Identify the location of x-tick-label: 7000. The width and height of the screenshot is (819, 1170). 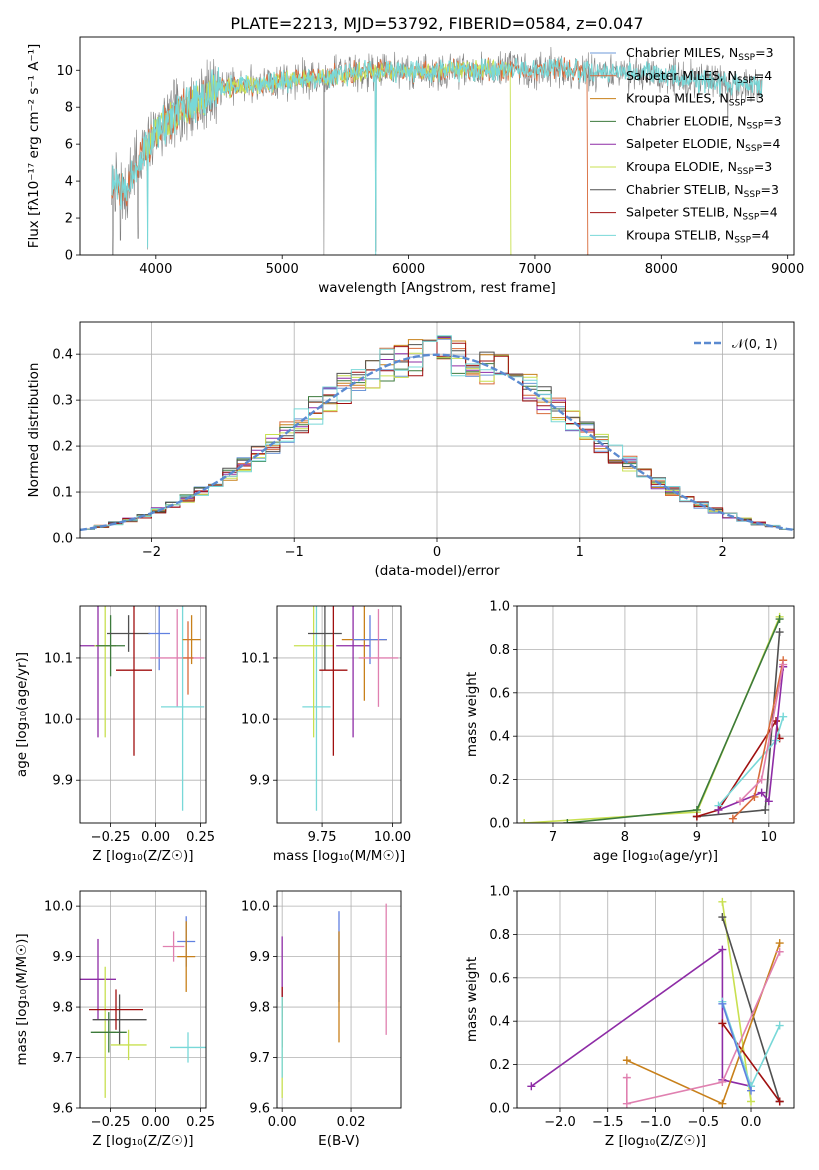
(534, 269).